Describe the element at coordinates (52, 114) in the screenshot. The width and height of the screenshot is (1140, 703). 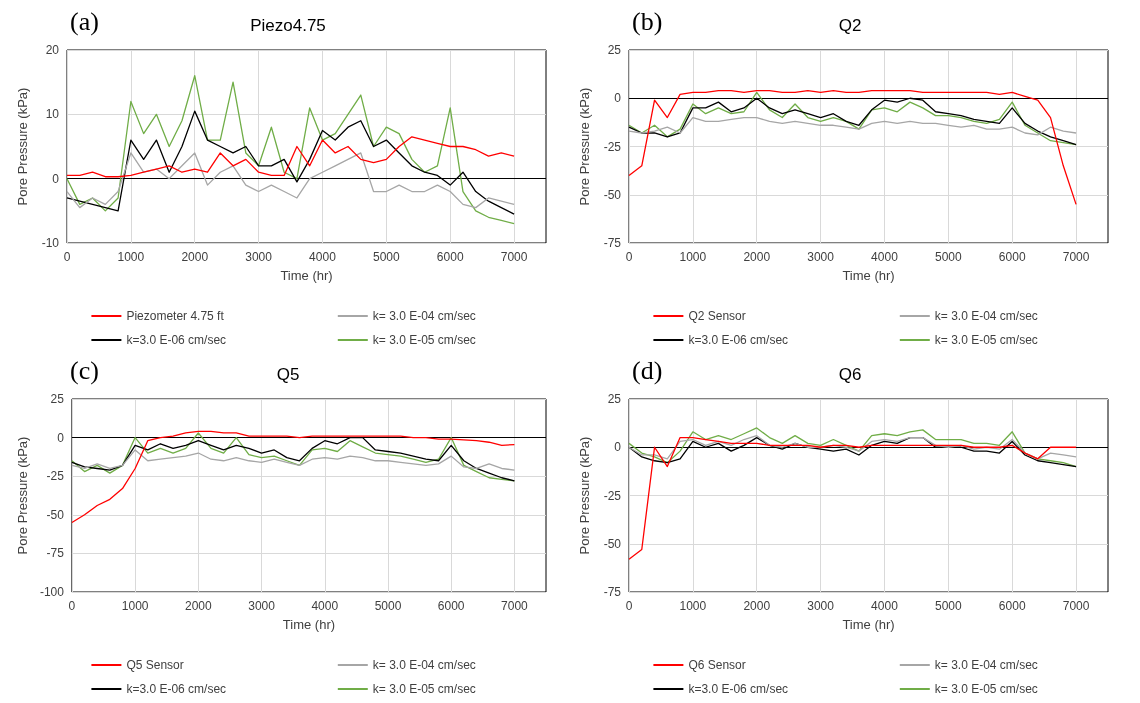
I see `y-tick-label: 10` at that location.